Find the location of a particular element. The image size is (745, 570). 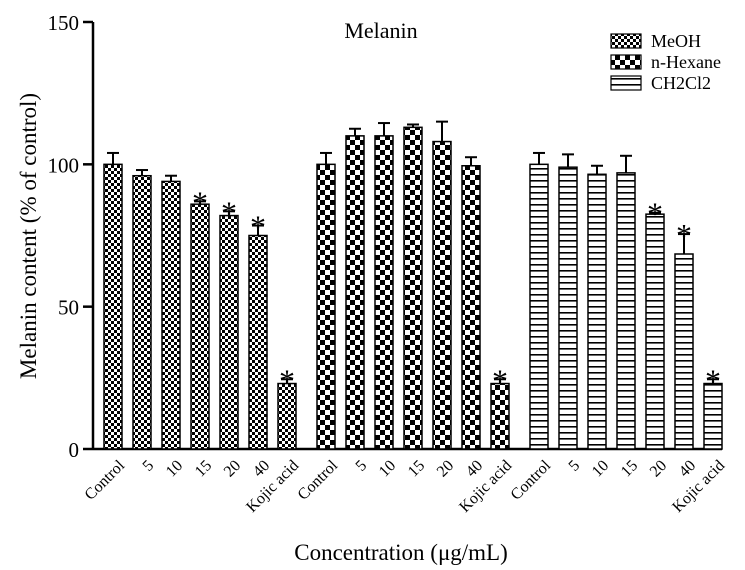

series-3: * * * is located at coordinates (626, 300).